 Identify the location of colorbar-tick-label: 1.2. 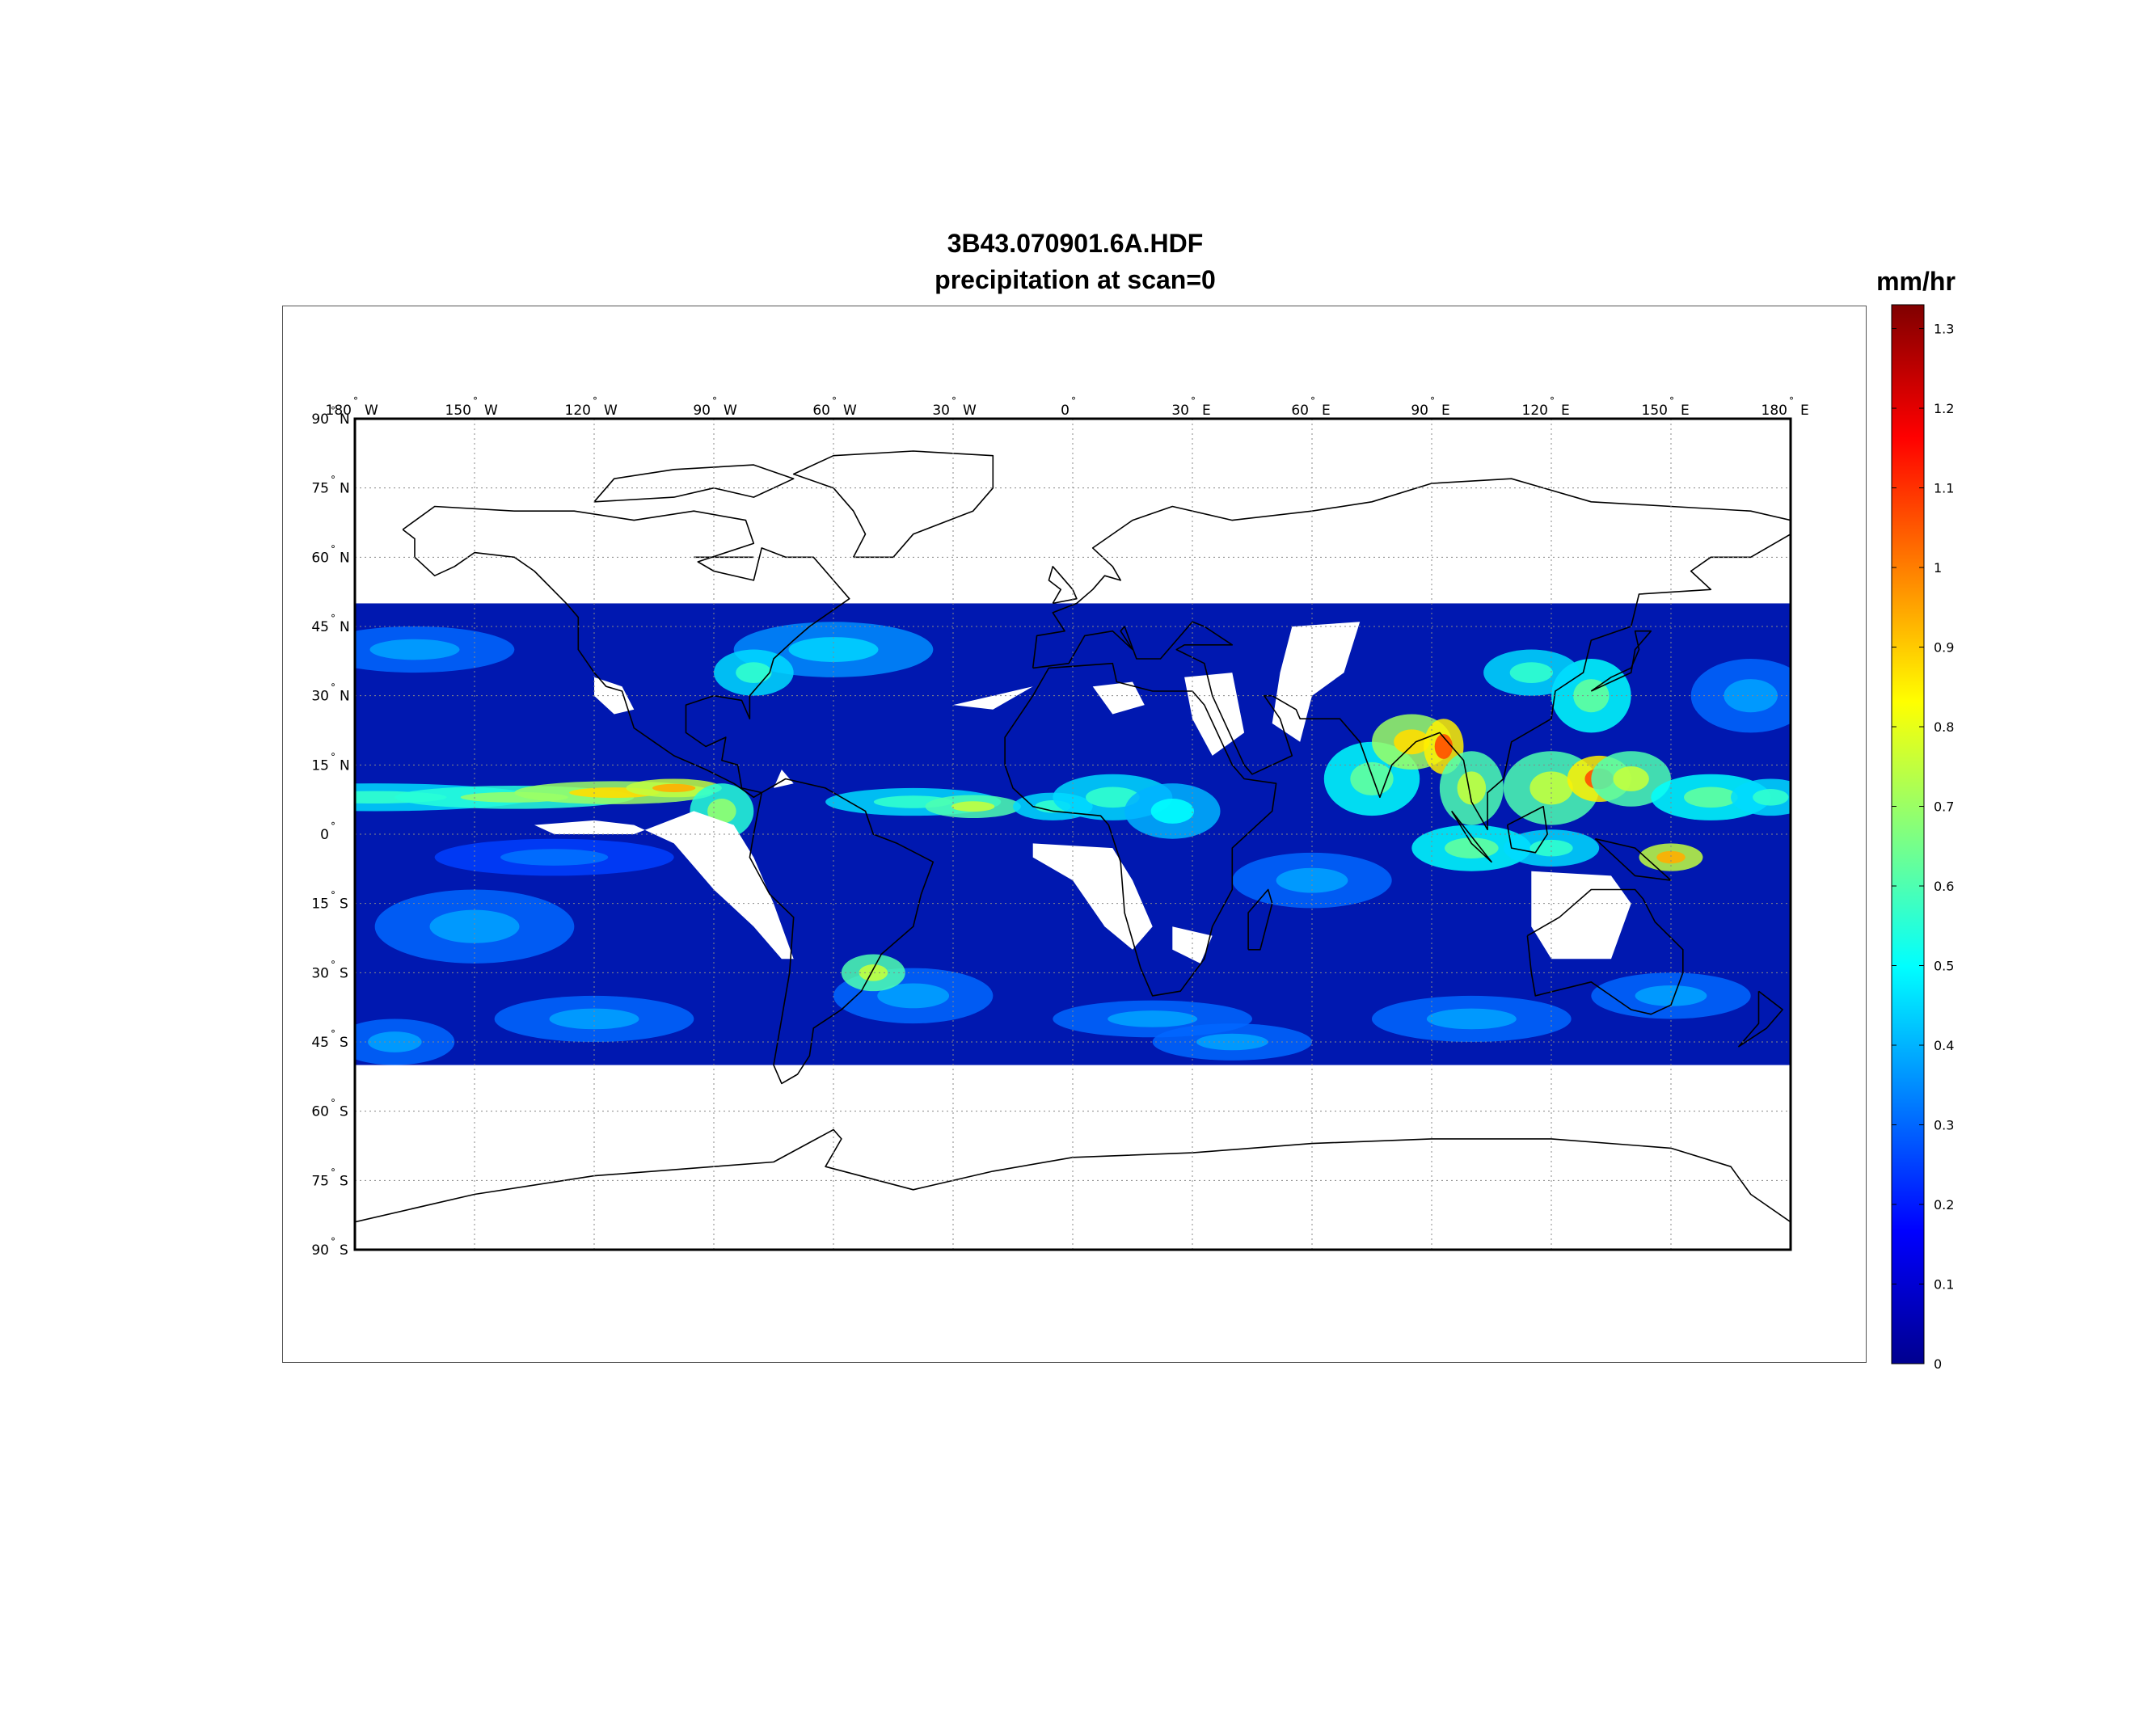
(1944, 408).